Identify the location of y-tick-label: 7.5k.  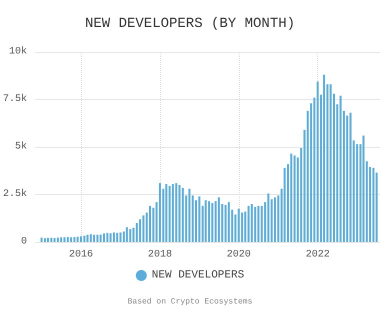
(15, 99).